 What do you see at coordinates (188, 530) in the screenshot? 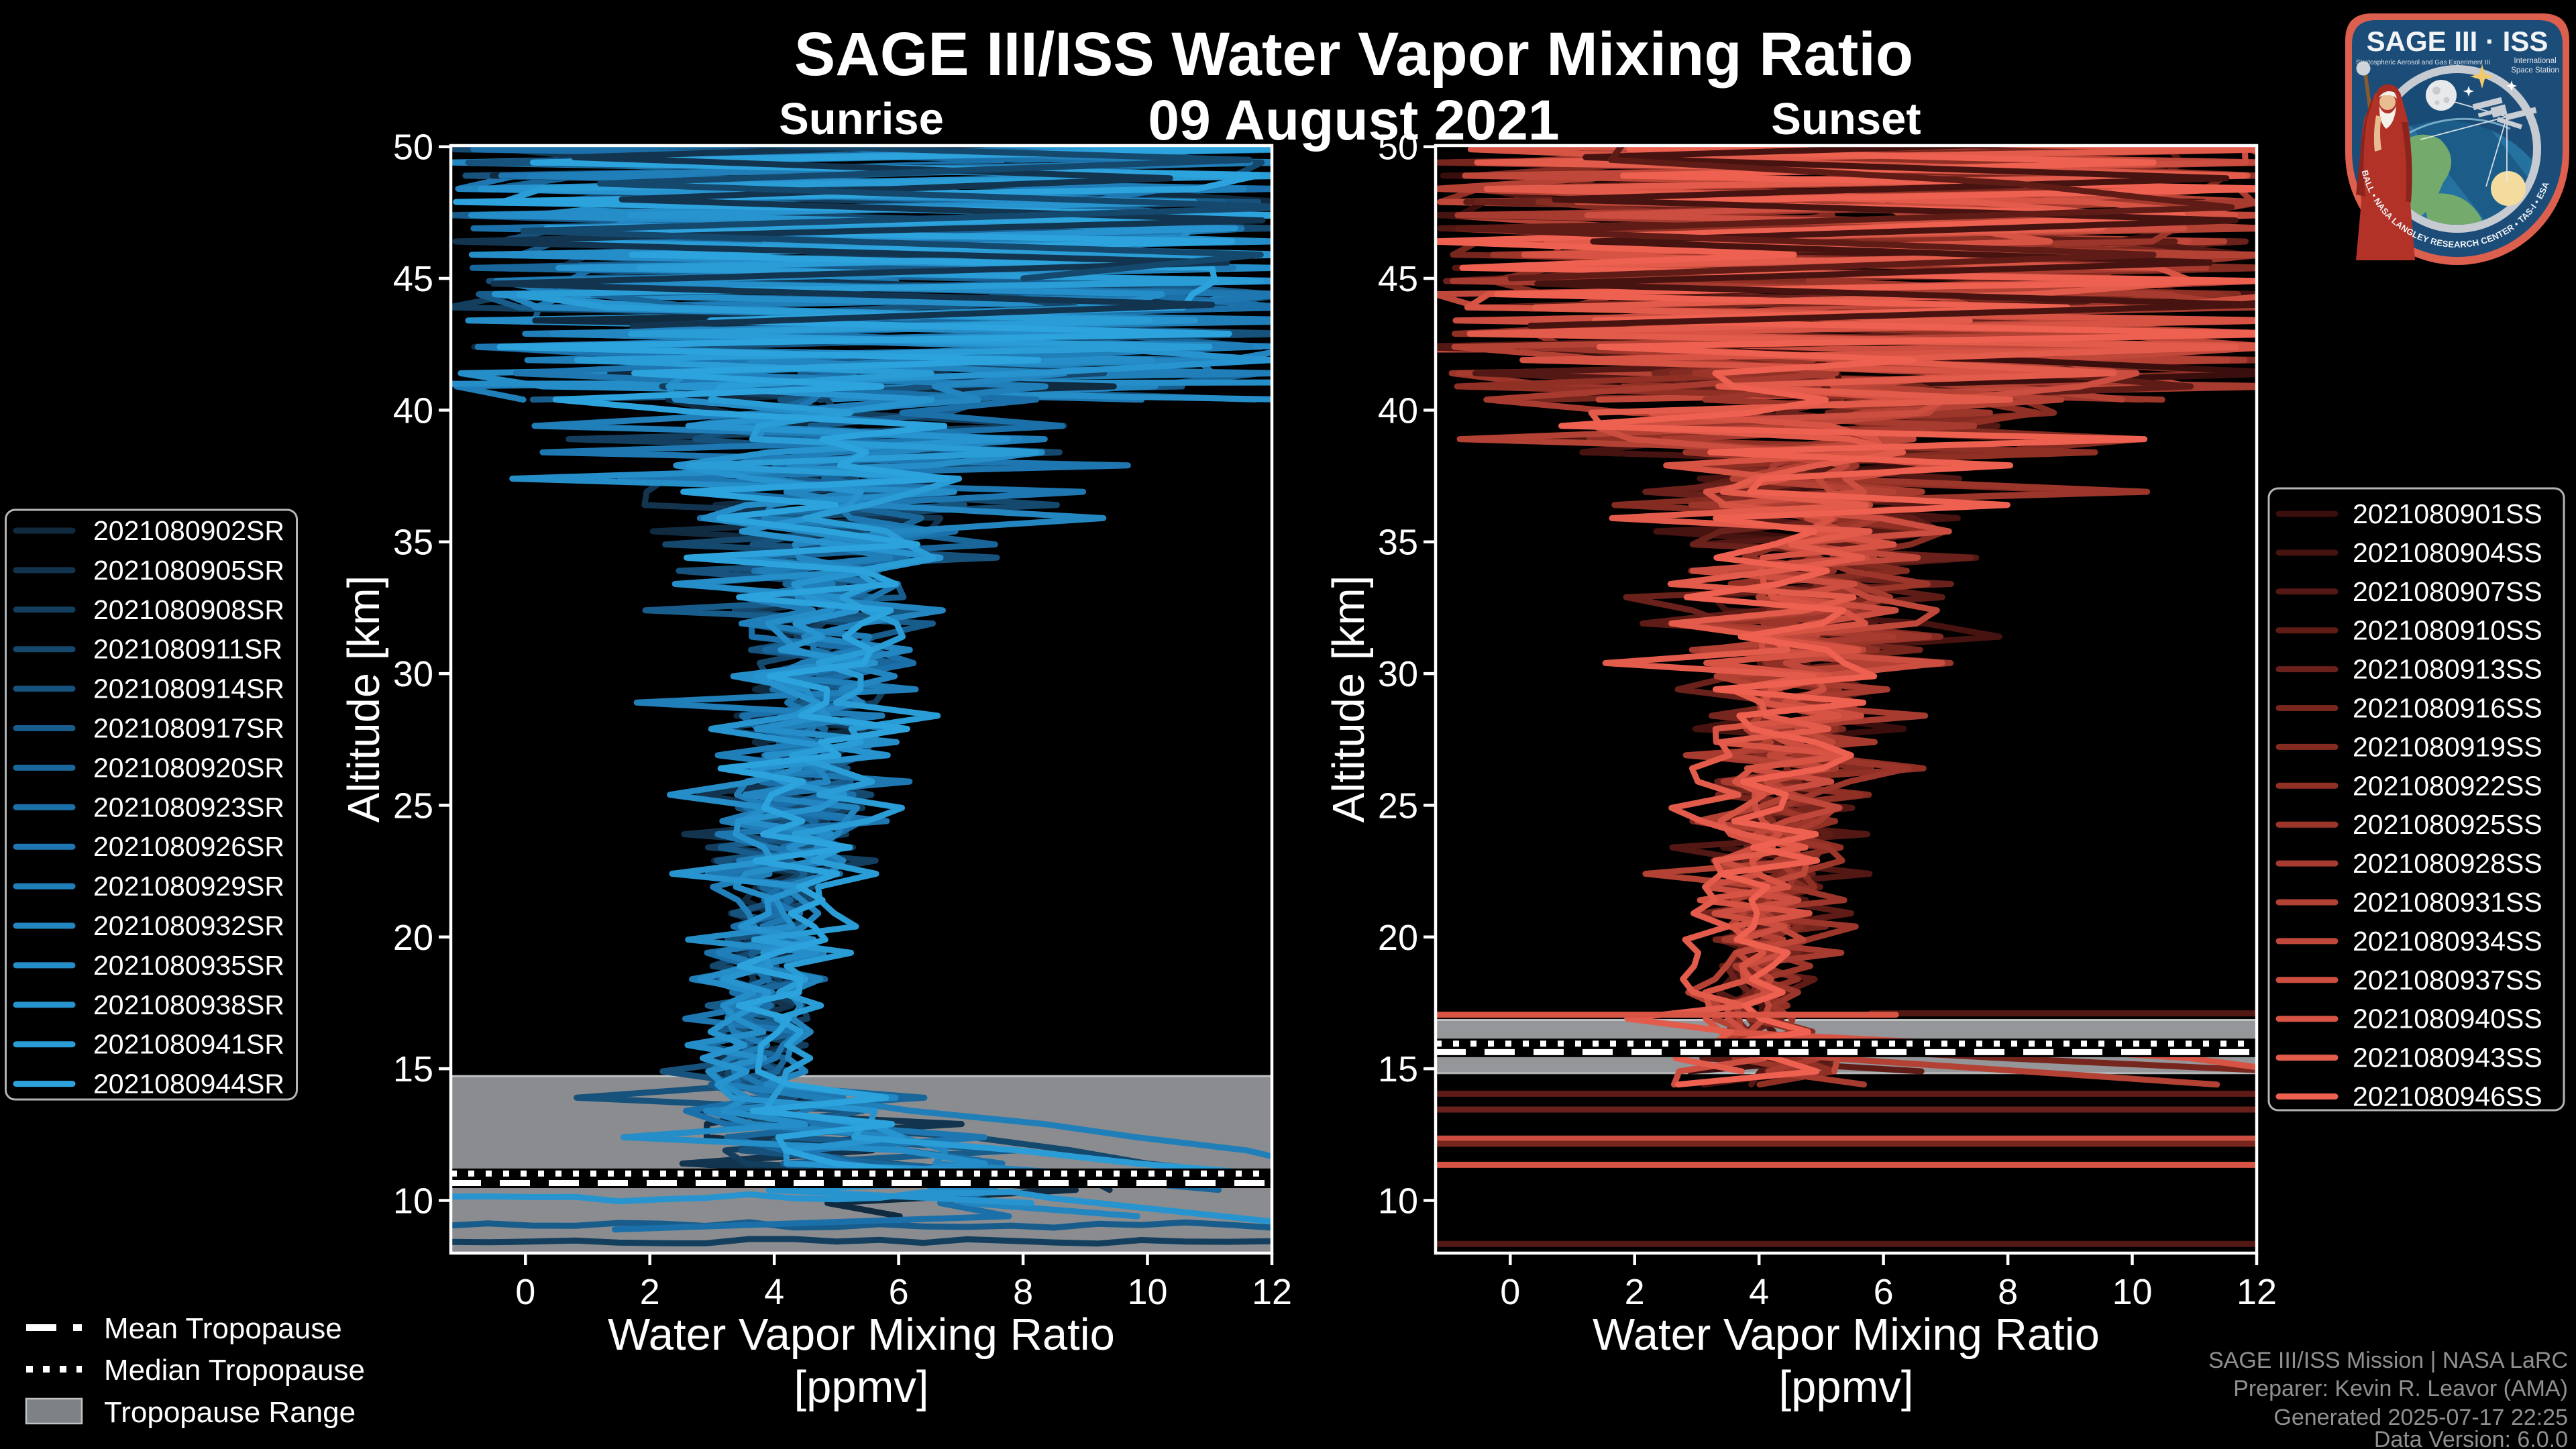
I see `svg-text: 2021080902SR` at bounding box center [188, 530].